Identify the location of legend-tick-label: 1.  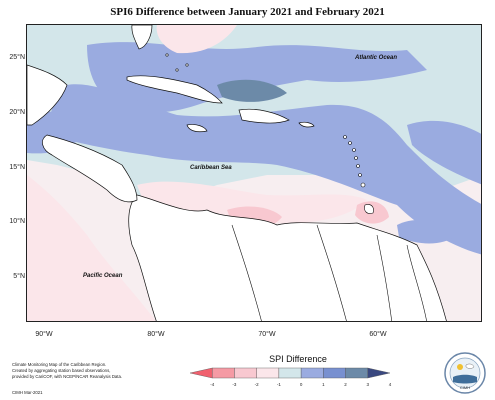
(323, 384).